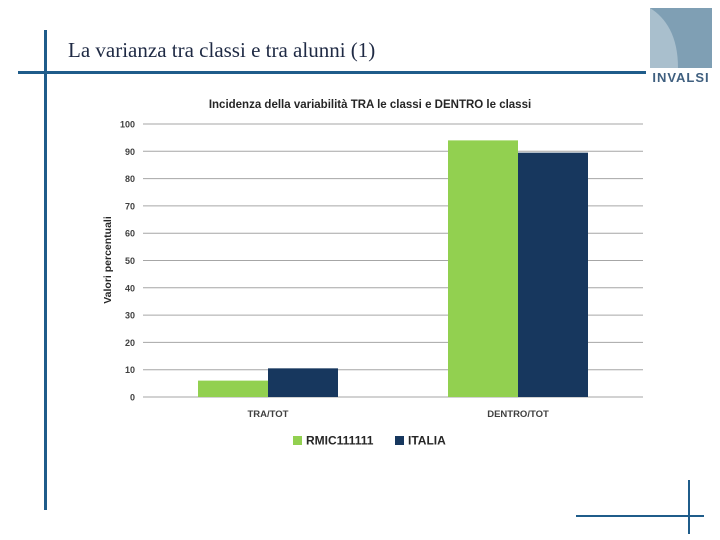 The width and height of the screenshot is (720, 540). Describe the element at coordinates (427, 441) in the screenshot. I see `legend-label: ITALIA` at that location.